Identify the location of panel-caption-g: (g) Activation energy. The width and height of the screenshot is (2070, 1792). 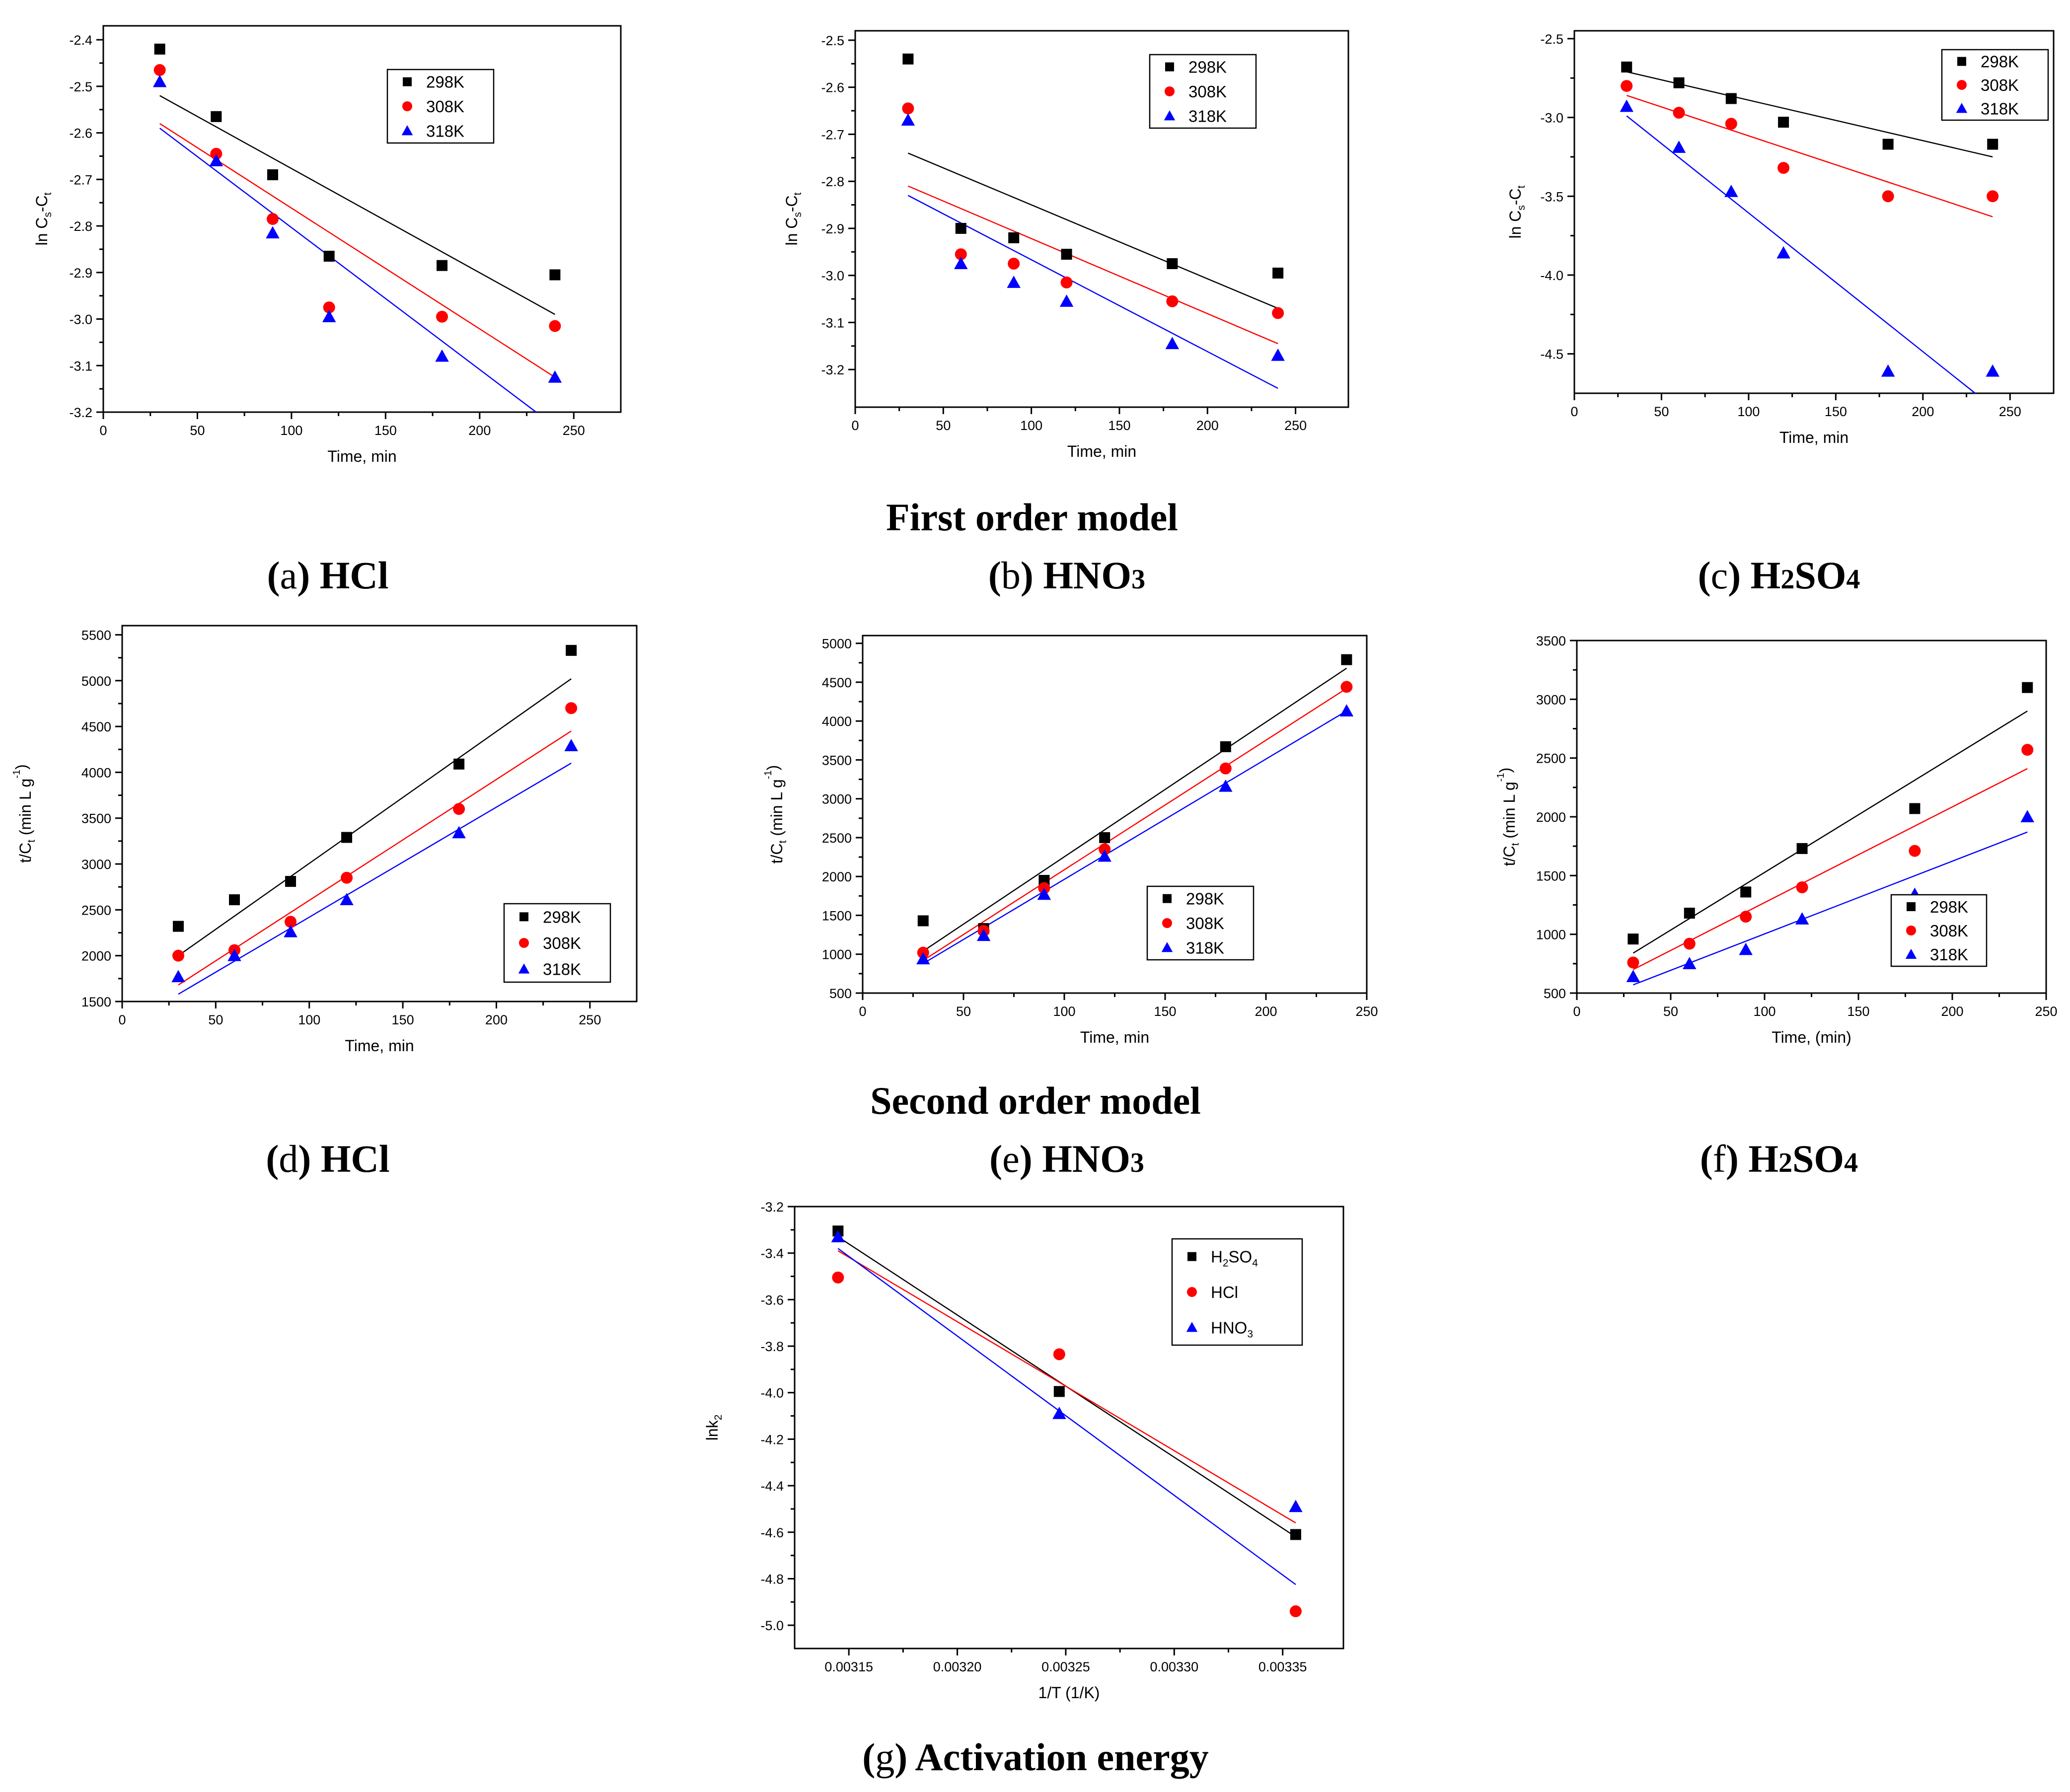
(1035, 1757).